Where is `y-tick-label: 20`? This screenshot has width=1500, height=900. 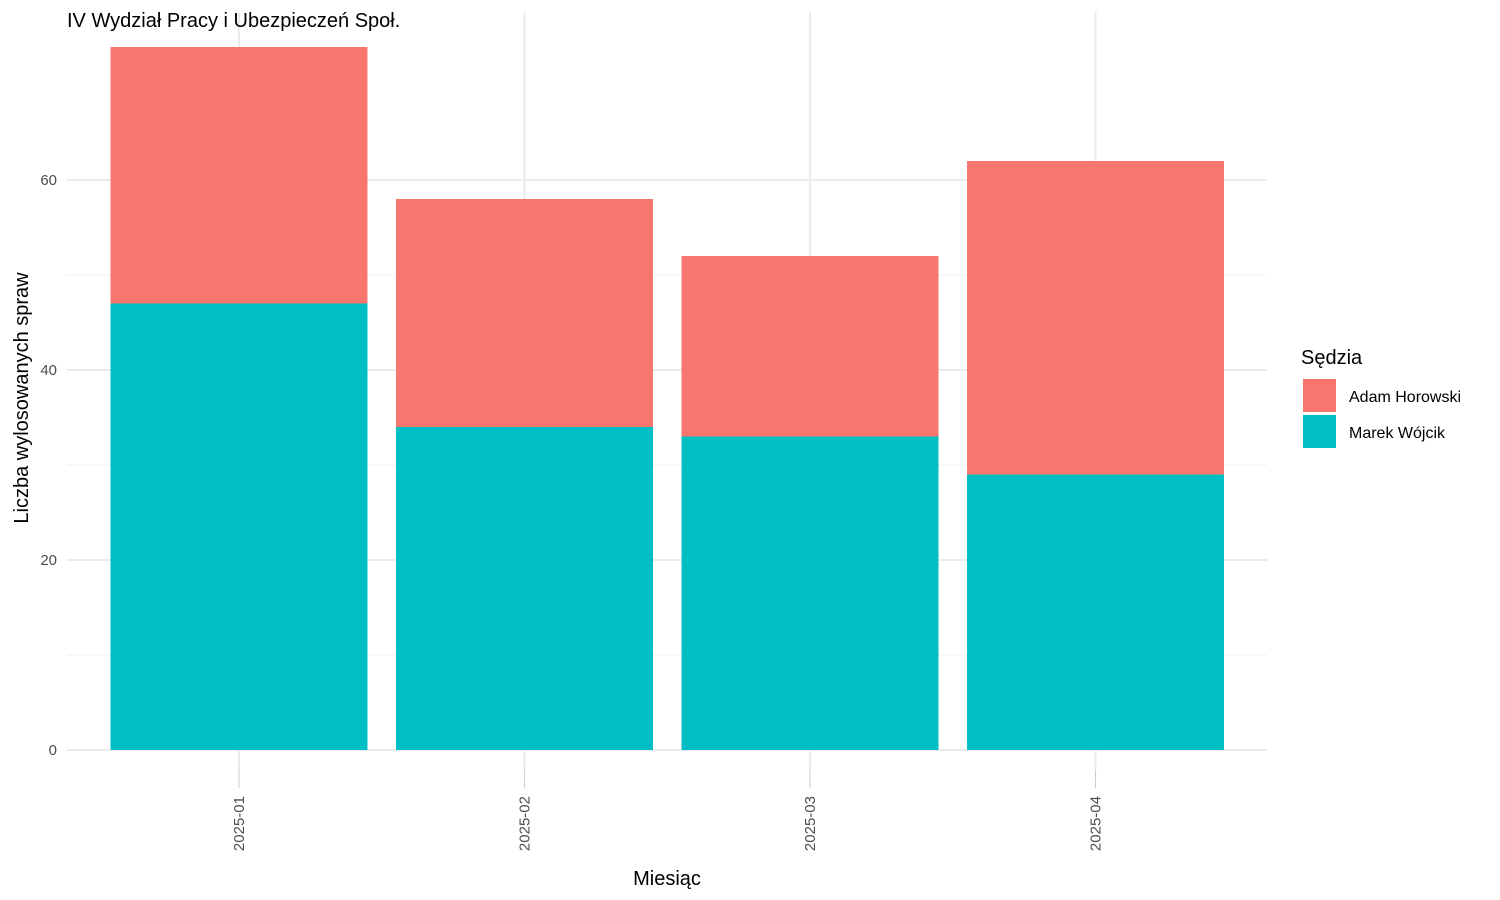
y-tick-label: 20 is located at coordinates (48, 560).